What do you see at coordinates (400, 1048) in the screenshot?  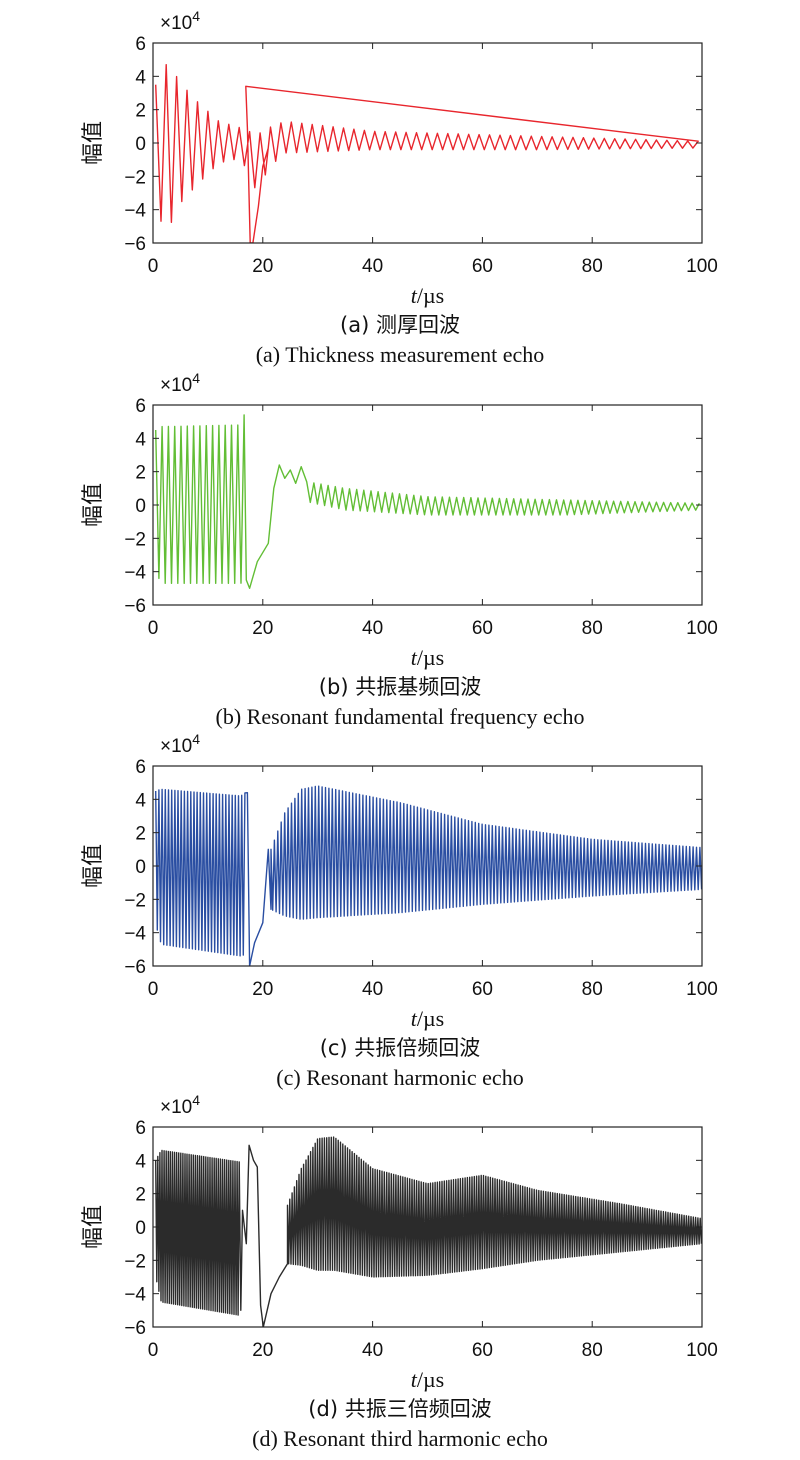 I see `caption-zh: (c) 共振倍频回波` at bounding box center [400, 1048].